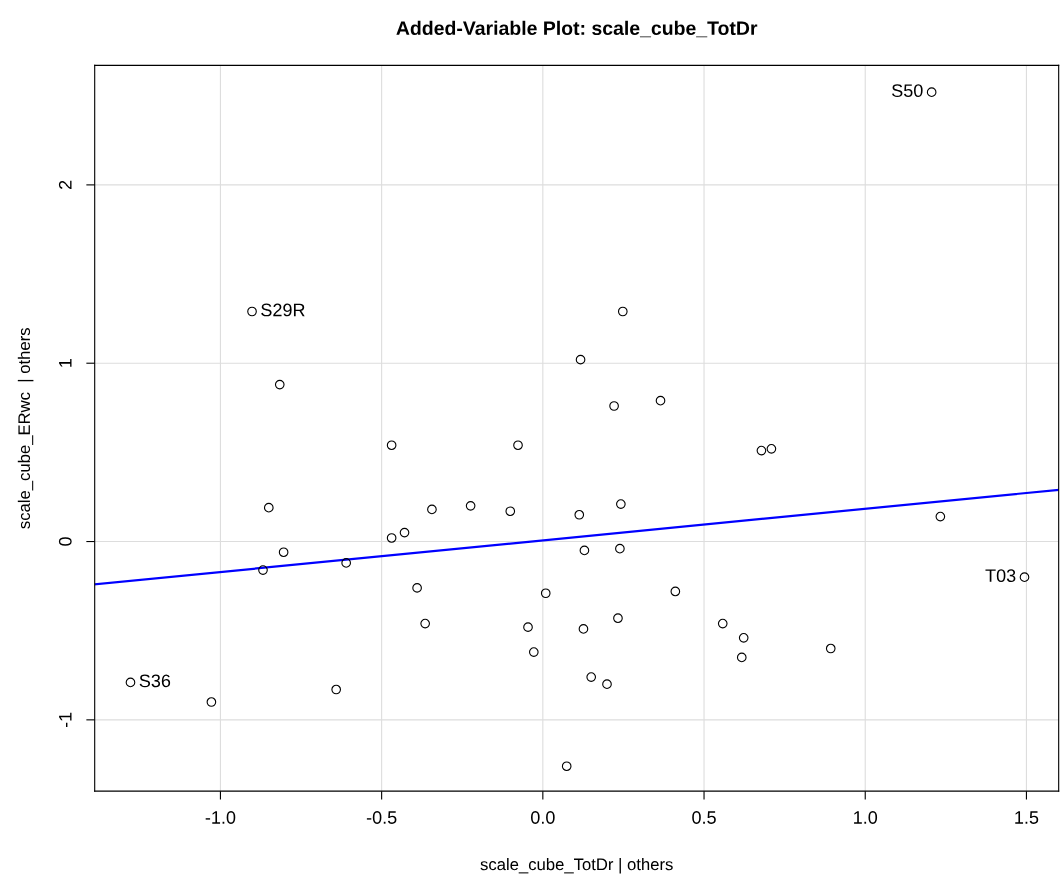 This screenshot has width=1064, height=884. Describe the element at coordinates (577, 29) in the screenshot. I see `chart-title: Added-Variable Plot: scale_cube_TotDr` at that location.